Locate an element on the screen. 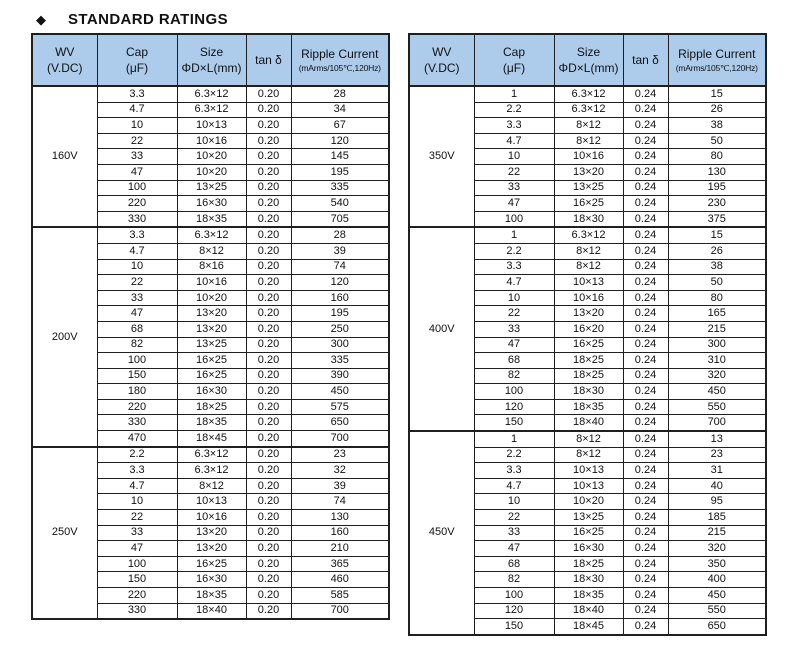 This screenshot has width=800, height=655. table-row: 400V 1 6.3×12 0.24 15 is located at coordinates (587, 329).